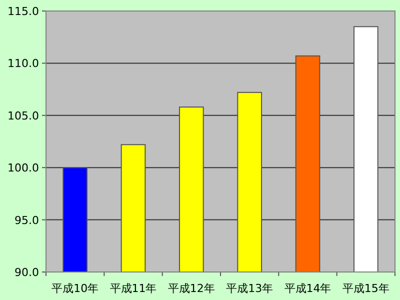  Describe the element at coordinates (23, 11) in the screenshot. I see `y-tick-label: 115.0` at that location.